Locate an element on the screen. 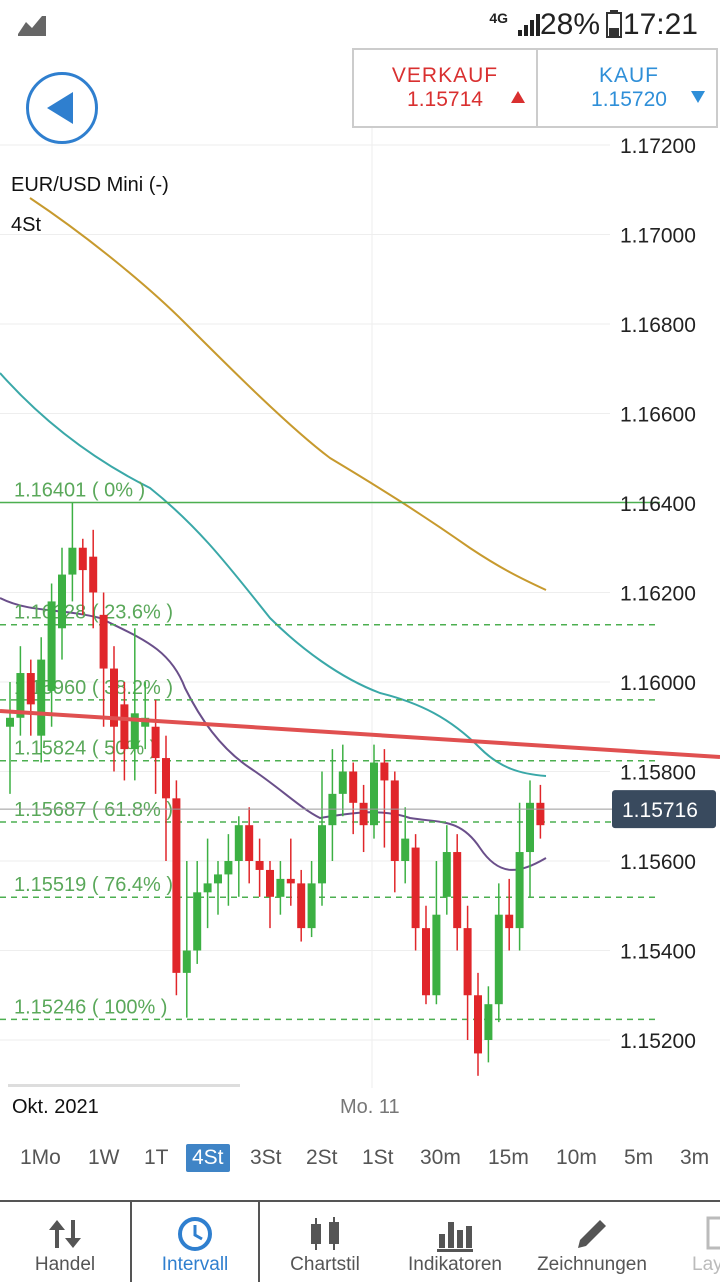 This screenshot has width=720, height=1282. tab-intervall-label: Intervall is located at coordinates (195, 1264).